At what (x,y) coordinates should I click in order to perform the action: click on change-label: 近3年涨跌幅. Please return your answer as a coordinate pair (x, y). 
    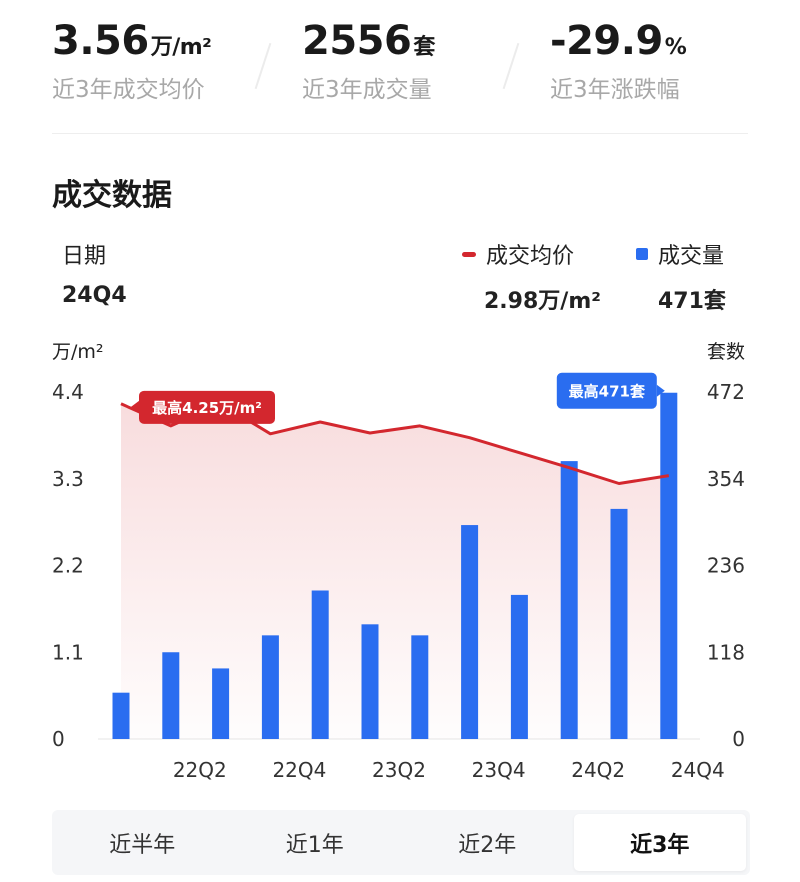
    Looking at the image, I should click on (615, 90).